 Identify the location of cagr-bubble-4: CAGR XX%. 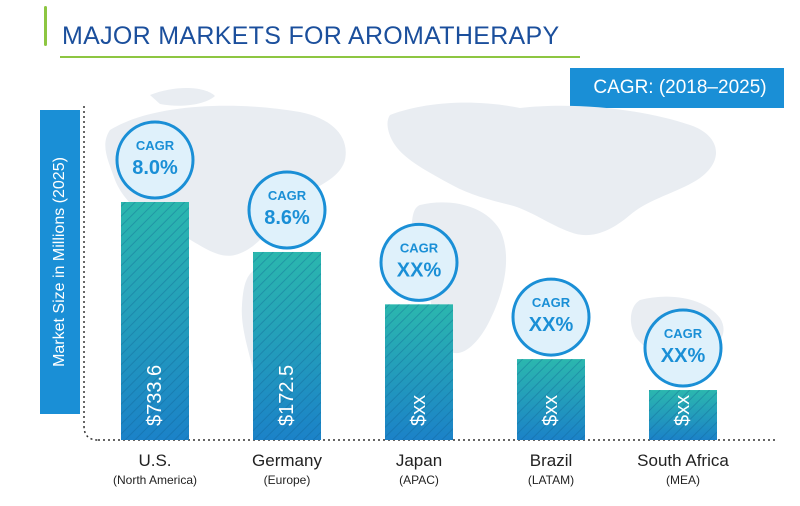
(683, 348).